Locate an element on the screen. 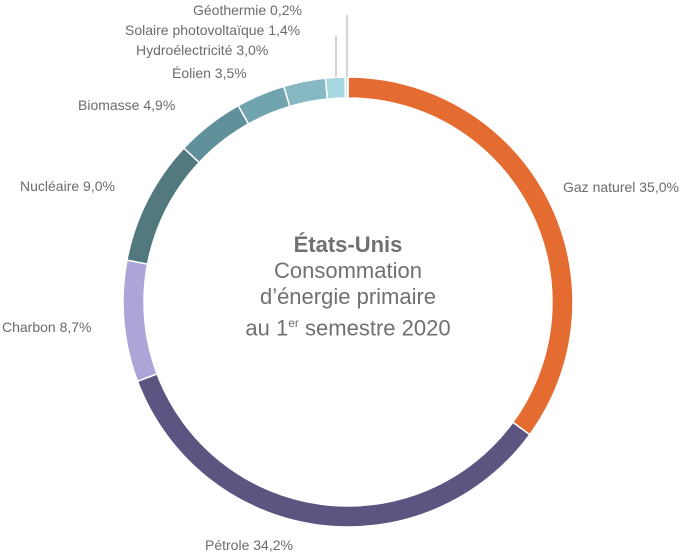  subtitle-part: semestre 2020 is located at coordinates (374, 328).